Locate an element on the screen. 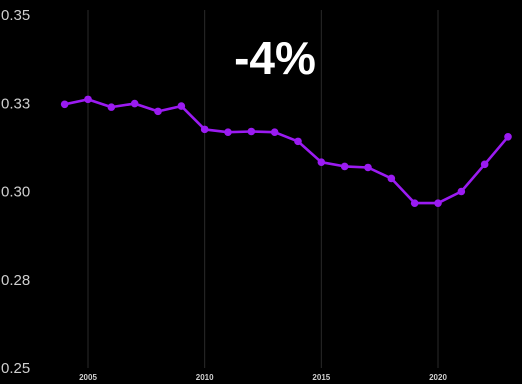 The width and height of the screenshot is (522, 384). percent-change-annotation: -4% is located at coordinates (275, 58).